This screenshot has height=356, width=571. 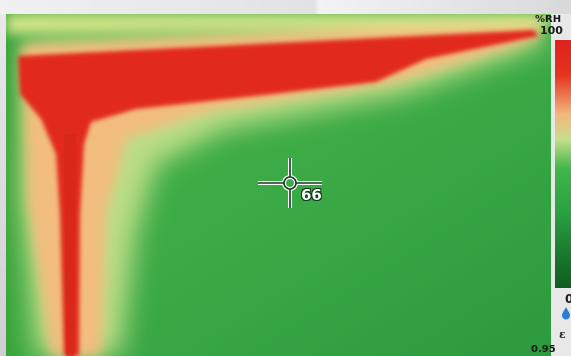 What do you see at coordinates (548, 19) in the screenshot?
I see `scale-unit-label: %RH` at bounding box center [548, 19].